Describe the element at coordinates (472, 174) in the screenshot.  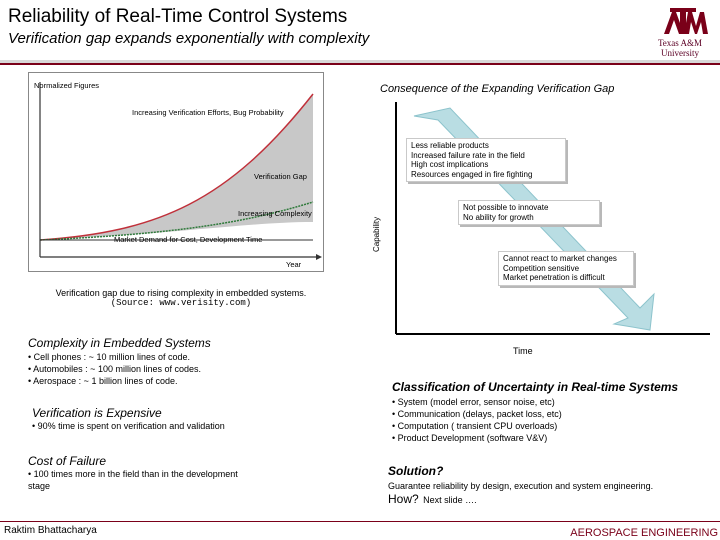
I see `callout-1-line-4: Resources engaged in fire fighting` at that location.